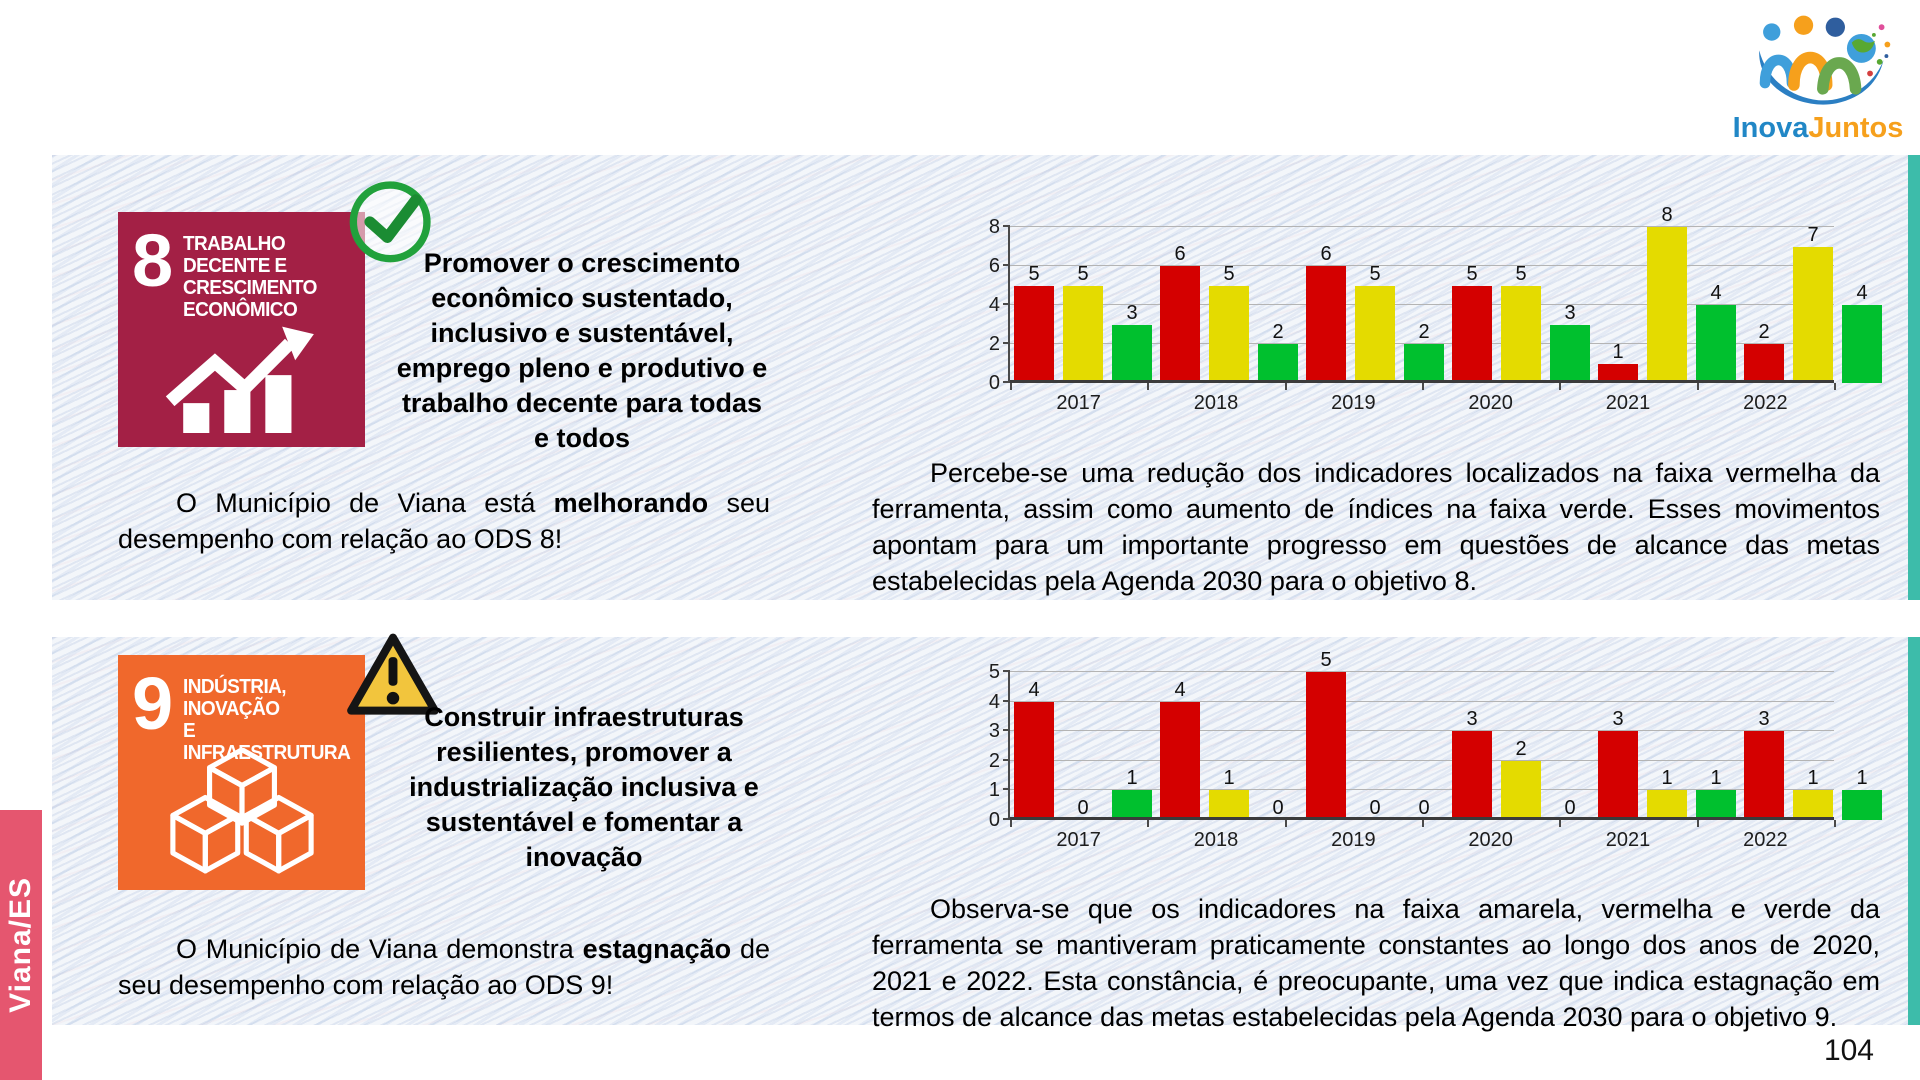 The image size is (1920, 1080). Describe the element at coordinates (1078, 840) in the screenshot. I see `x-tick-label: 2017` at that location.